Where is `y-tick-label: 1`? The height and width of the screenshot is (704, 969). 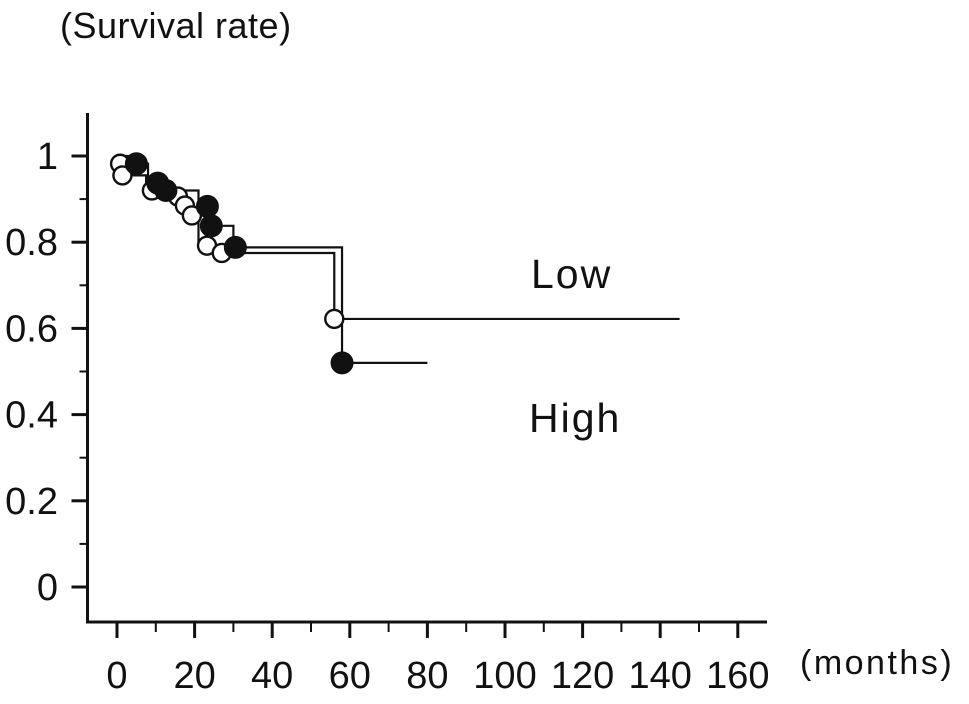 y-tick-label: 1 is located at coordinates (47, 157).